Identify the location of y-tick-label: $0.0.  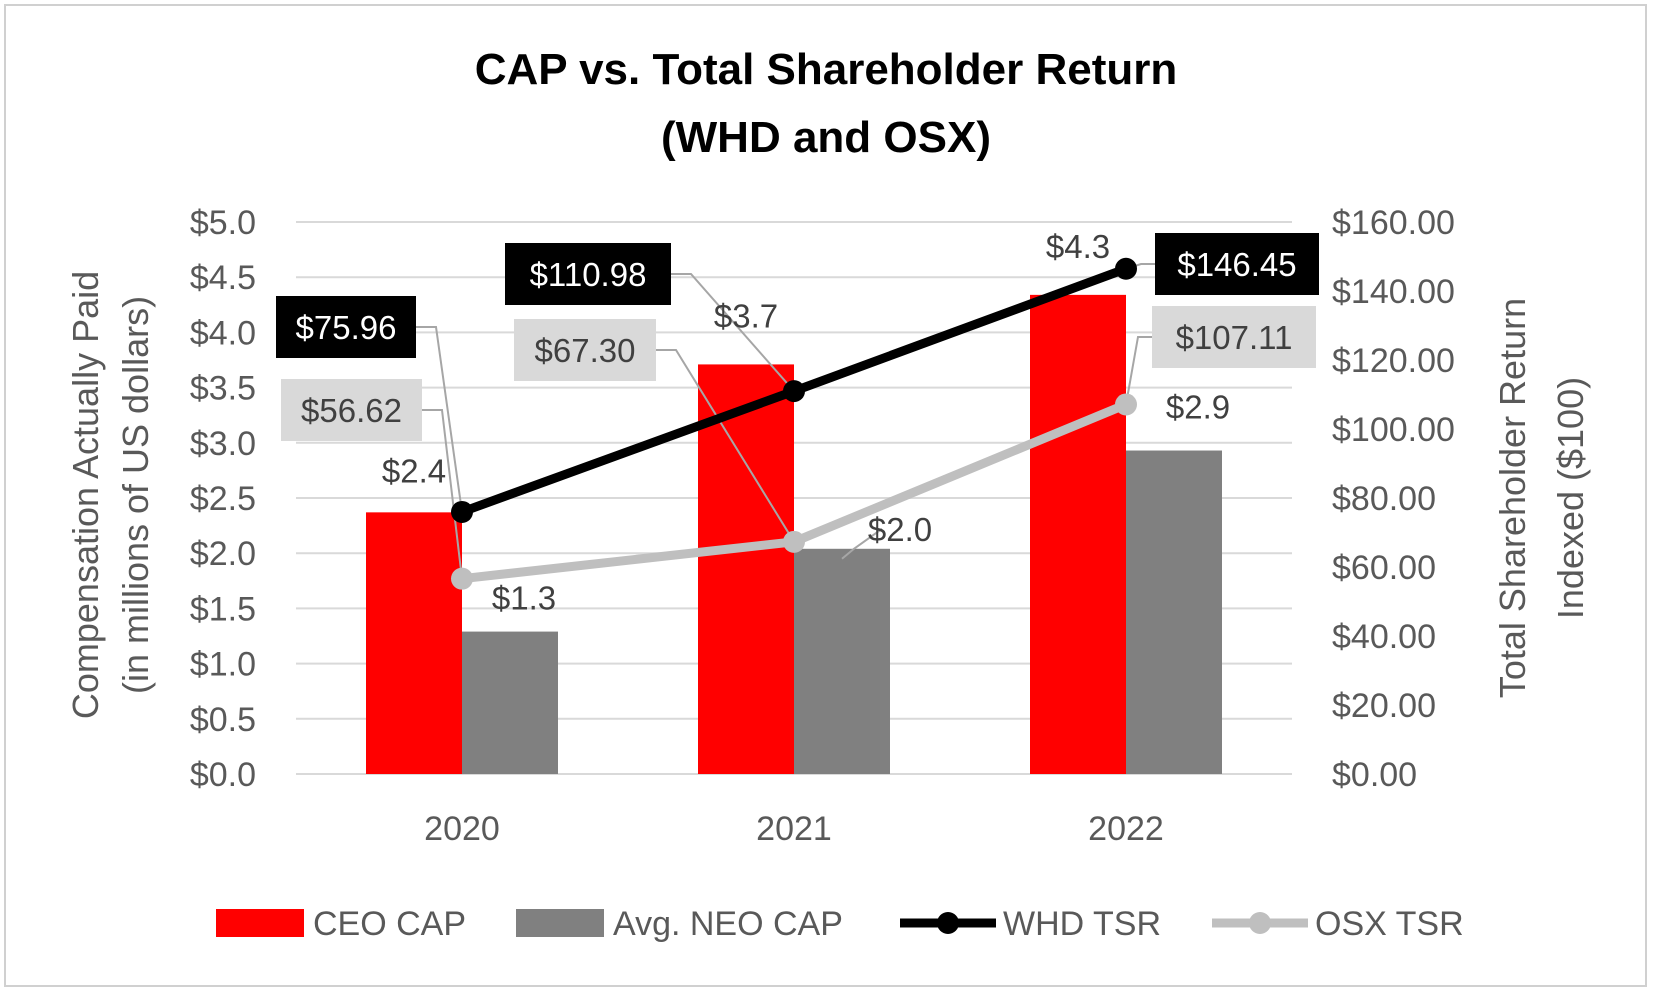
(223, 775).